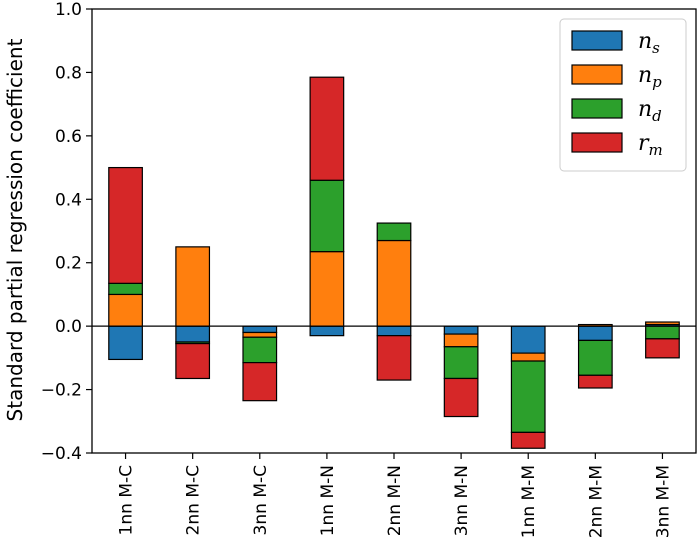  Describe the element at coordinates (656, 150) in the screenshot. I see `legend-label-sub-r_m: m` at that location.